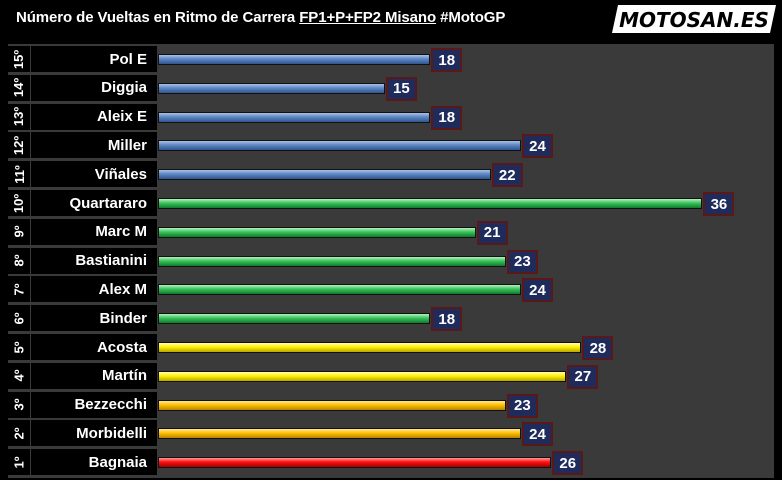 This screenshot has width=782, height=480. I want to click on bar-row: 6º Binder 18, so click(391, 319).